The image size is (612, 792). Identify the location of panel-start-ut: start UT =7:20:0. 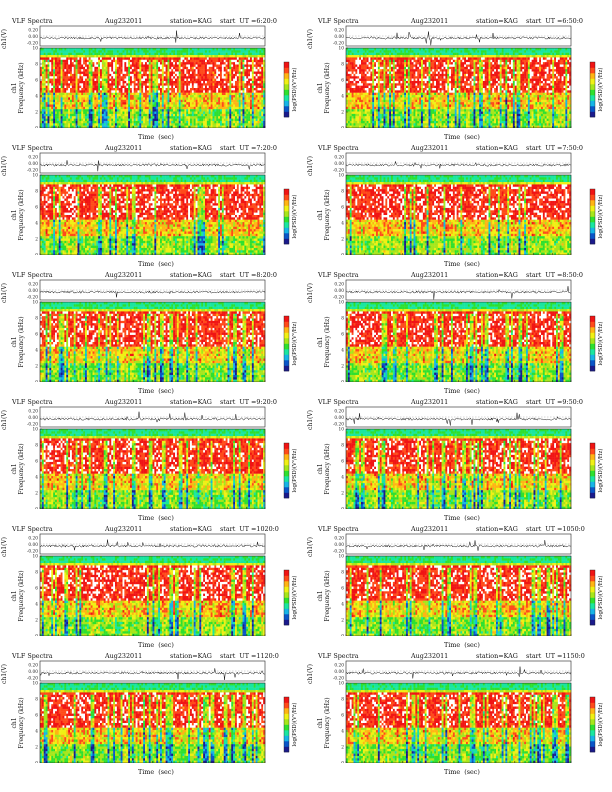
(248, 148).